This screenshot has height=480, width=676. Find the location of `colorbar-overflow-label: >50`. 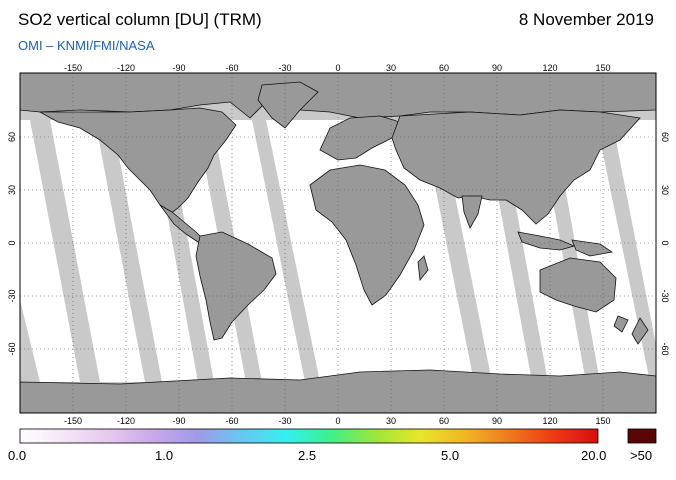

colorbar-overflow-label: >50 is located at coordinates (641, 455).